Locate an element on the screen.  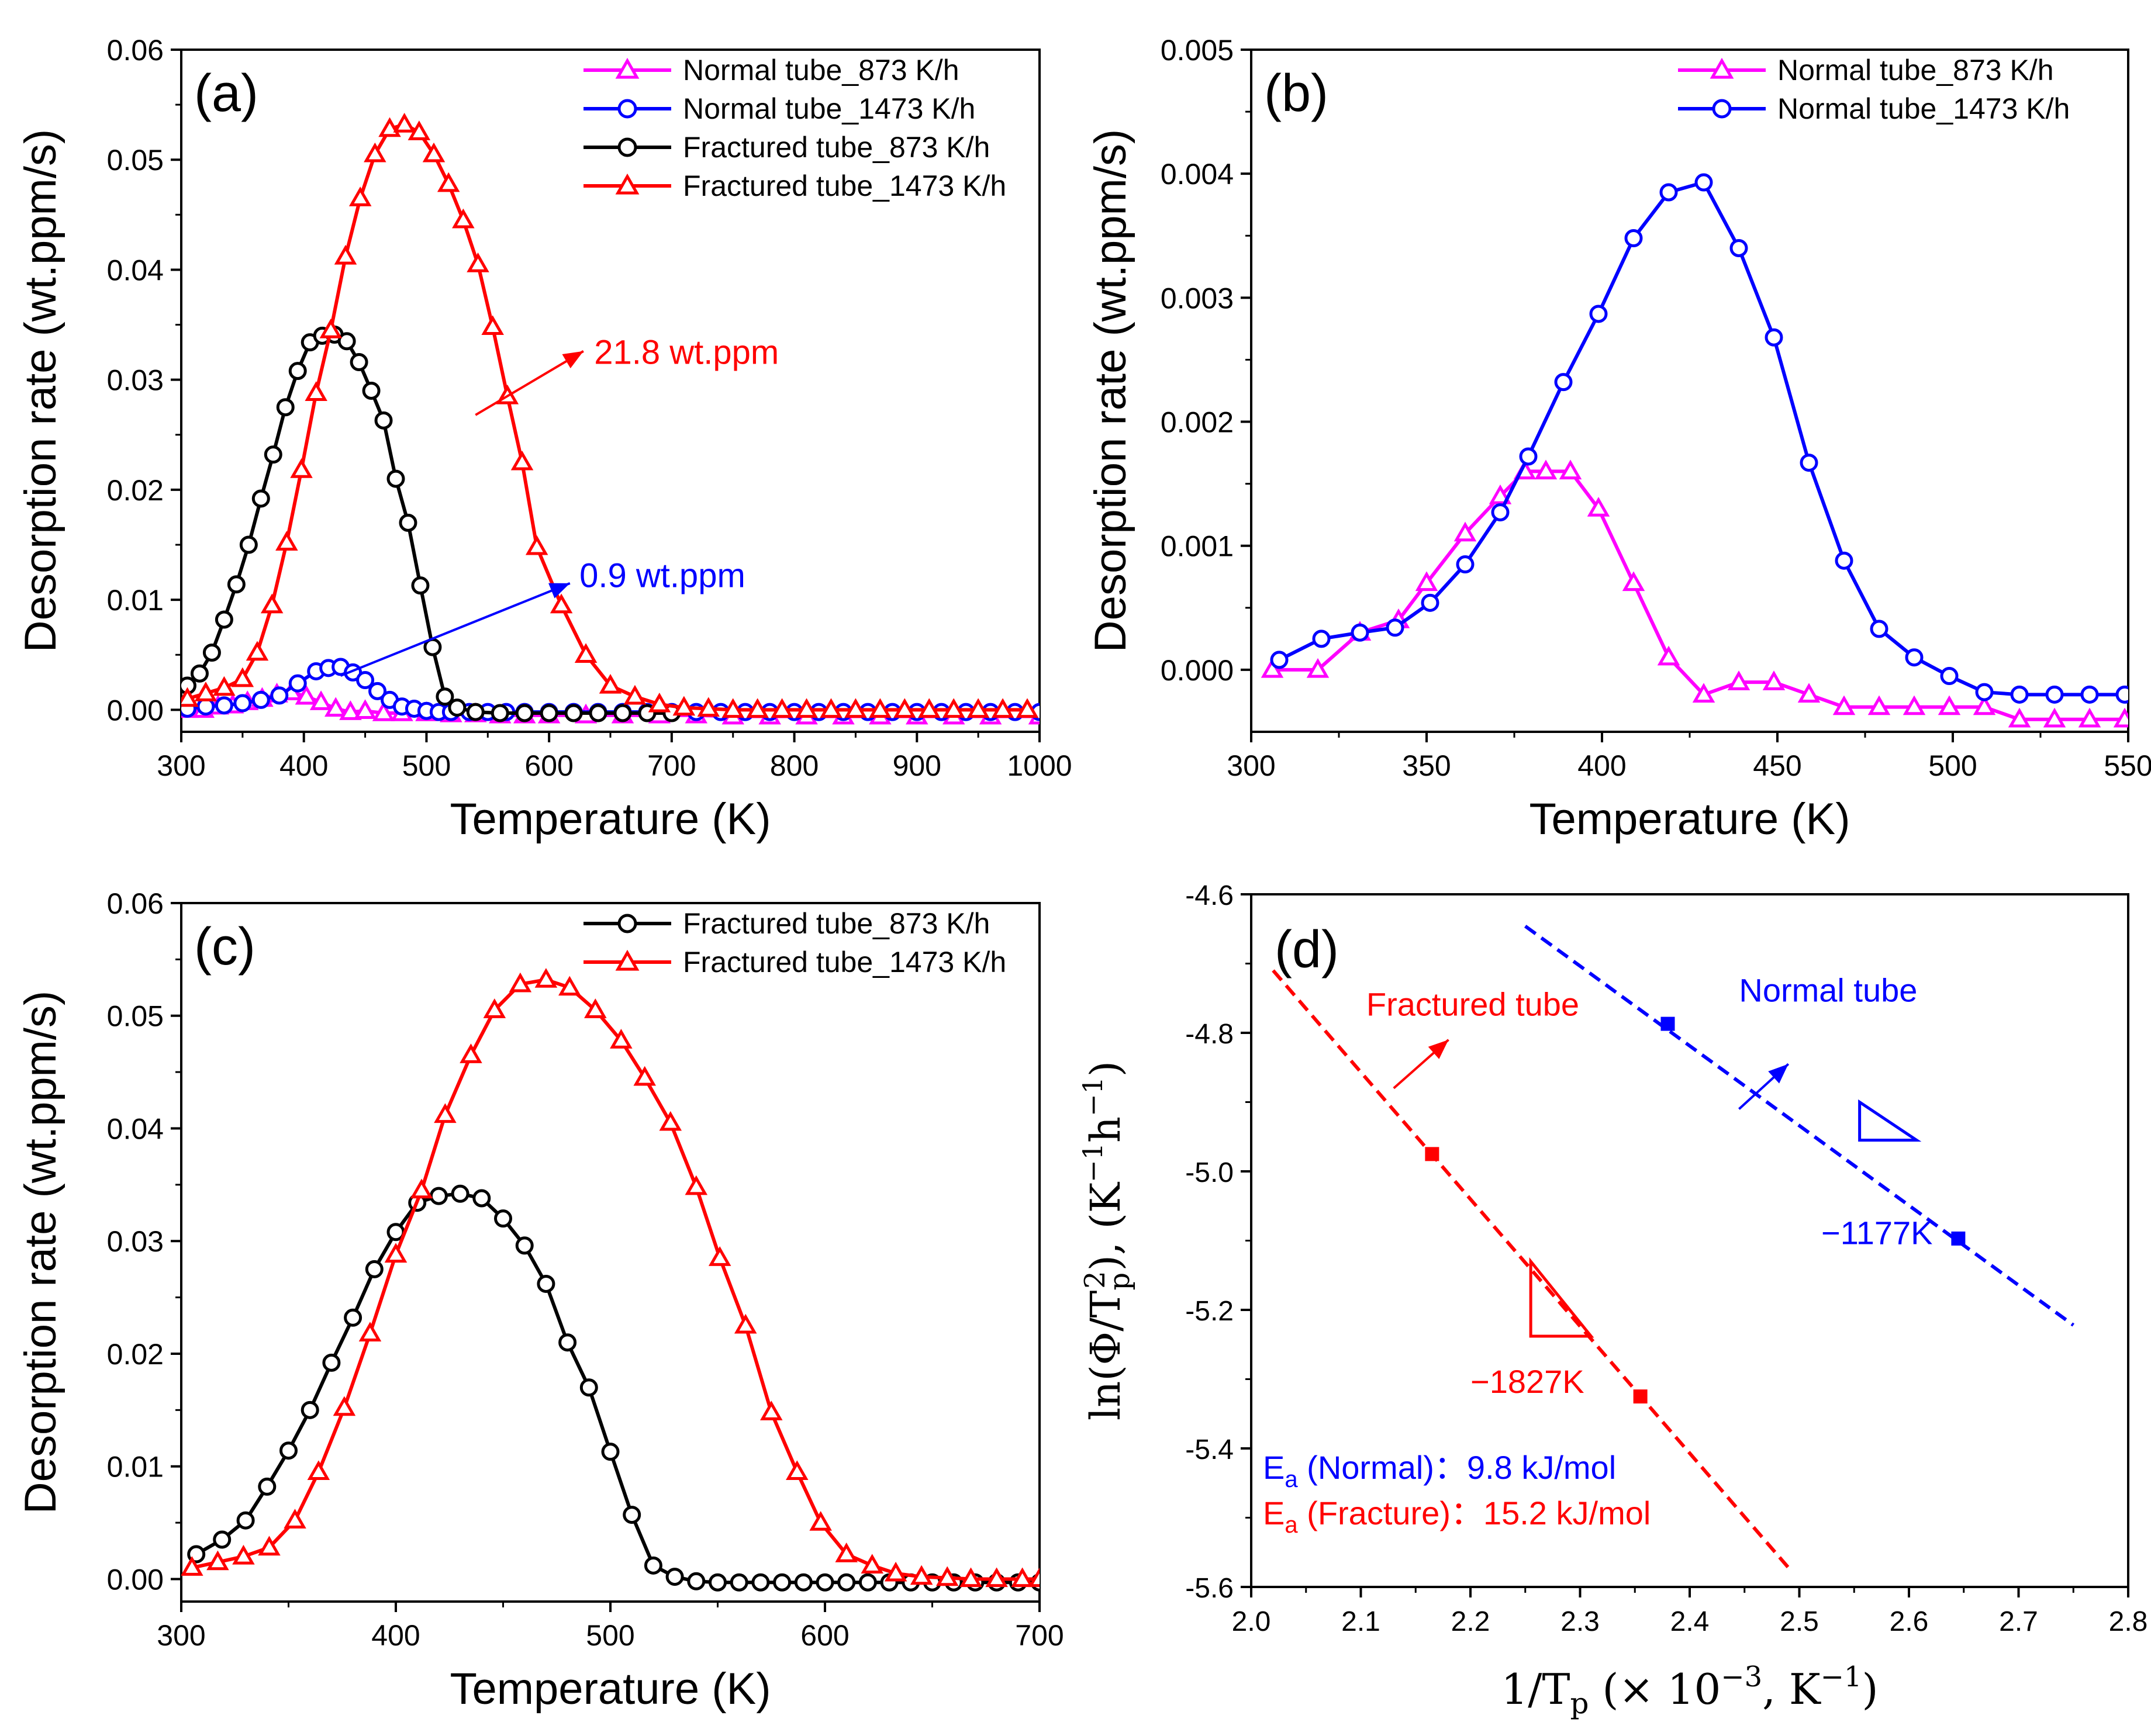
y-tick-label: 0.000 is located at coordinates (1197, 670).